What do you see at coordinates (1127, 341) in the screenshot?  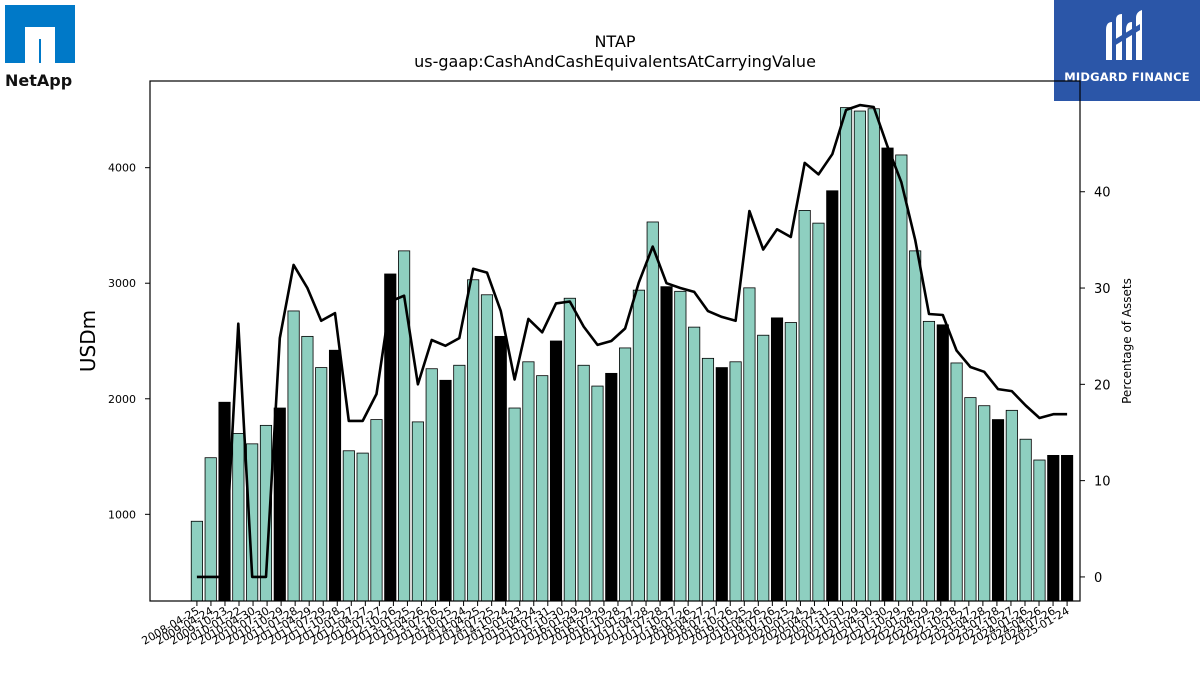 I see `y-right-axis-label: Percentage of Assets` at bounding box center [1127, 341].